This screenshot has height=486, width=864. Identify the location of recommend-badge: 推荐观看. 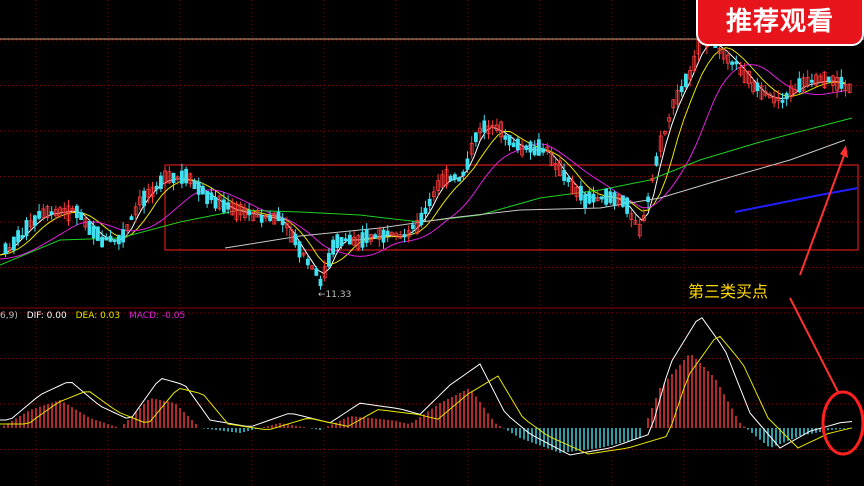
(780, 23).